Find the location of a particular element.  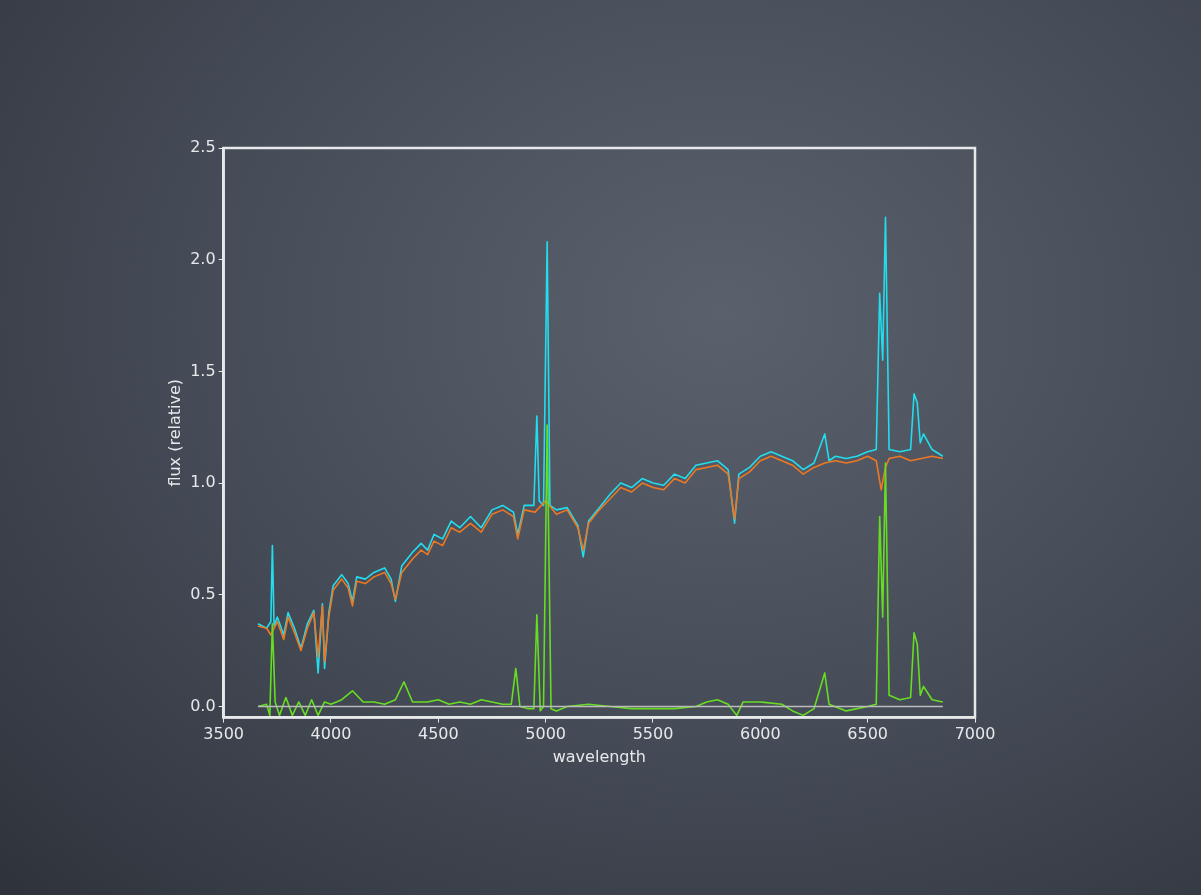

y-tick-label: 2.0 is located at coordinates (203, 258).